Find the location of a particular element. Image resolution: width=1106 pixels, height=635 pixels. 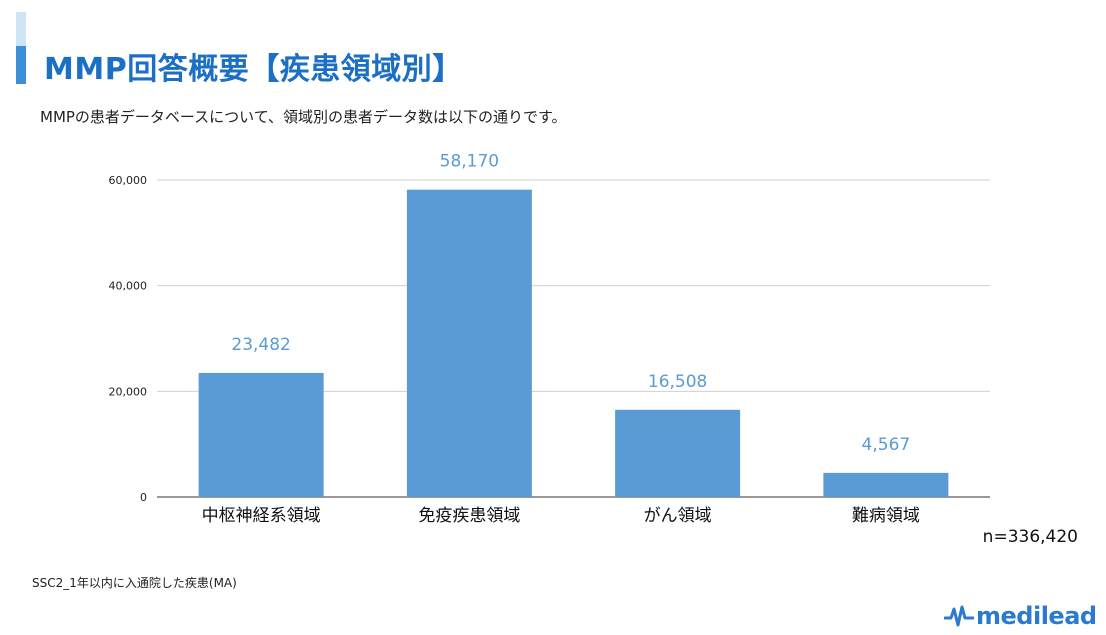

title-accent-bar-highlight is located at coordinates (21, 65).